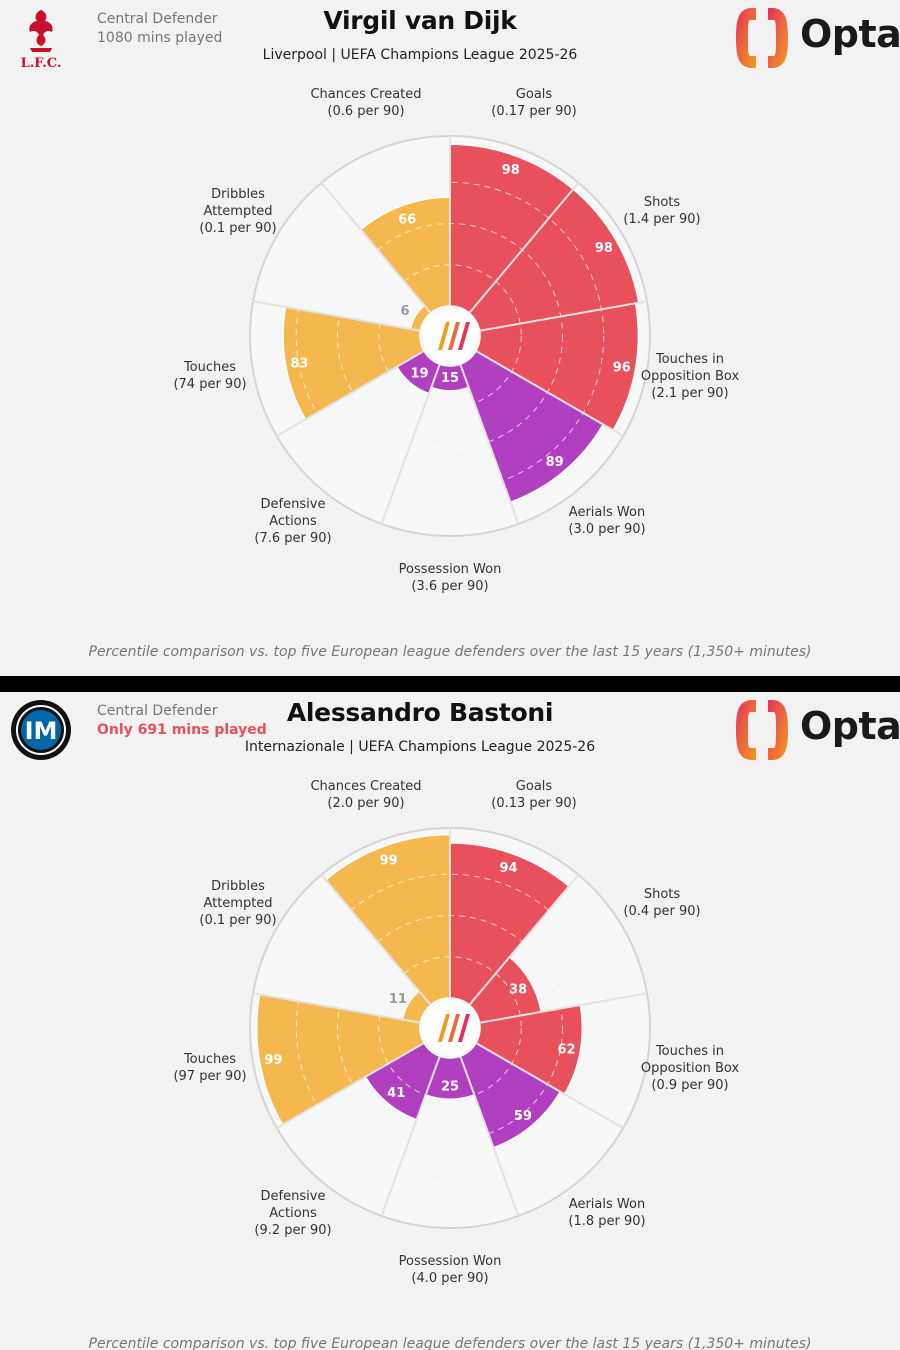 The height and width of the screenshot is (1350, 900). Describe the element at coordinates (690, 1068) in the screenshot. I see `category-label: Touches in Opposition Box (0.9 per 90)` at that location.